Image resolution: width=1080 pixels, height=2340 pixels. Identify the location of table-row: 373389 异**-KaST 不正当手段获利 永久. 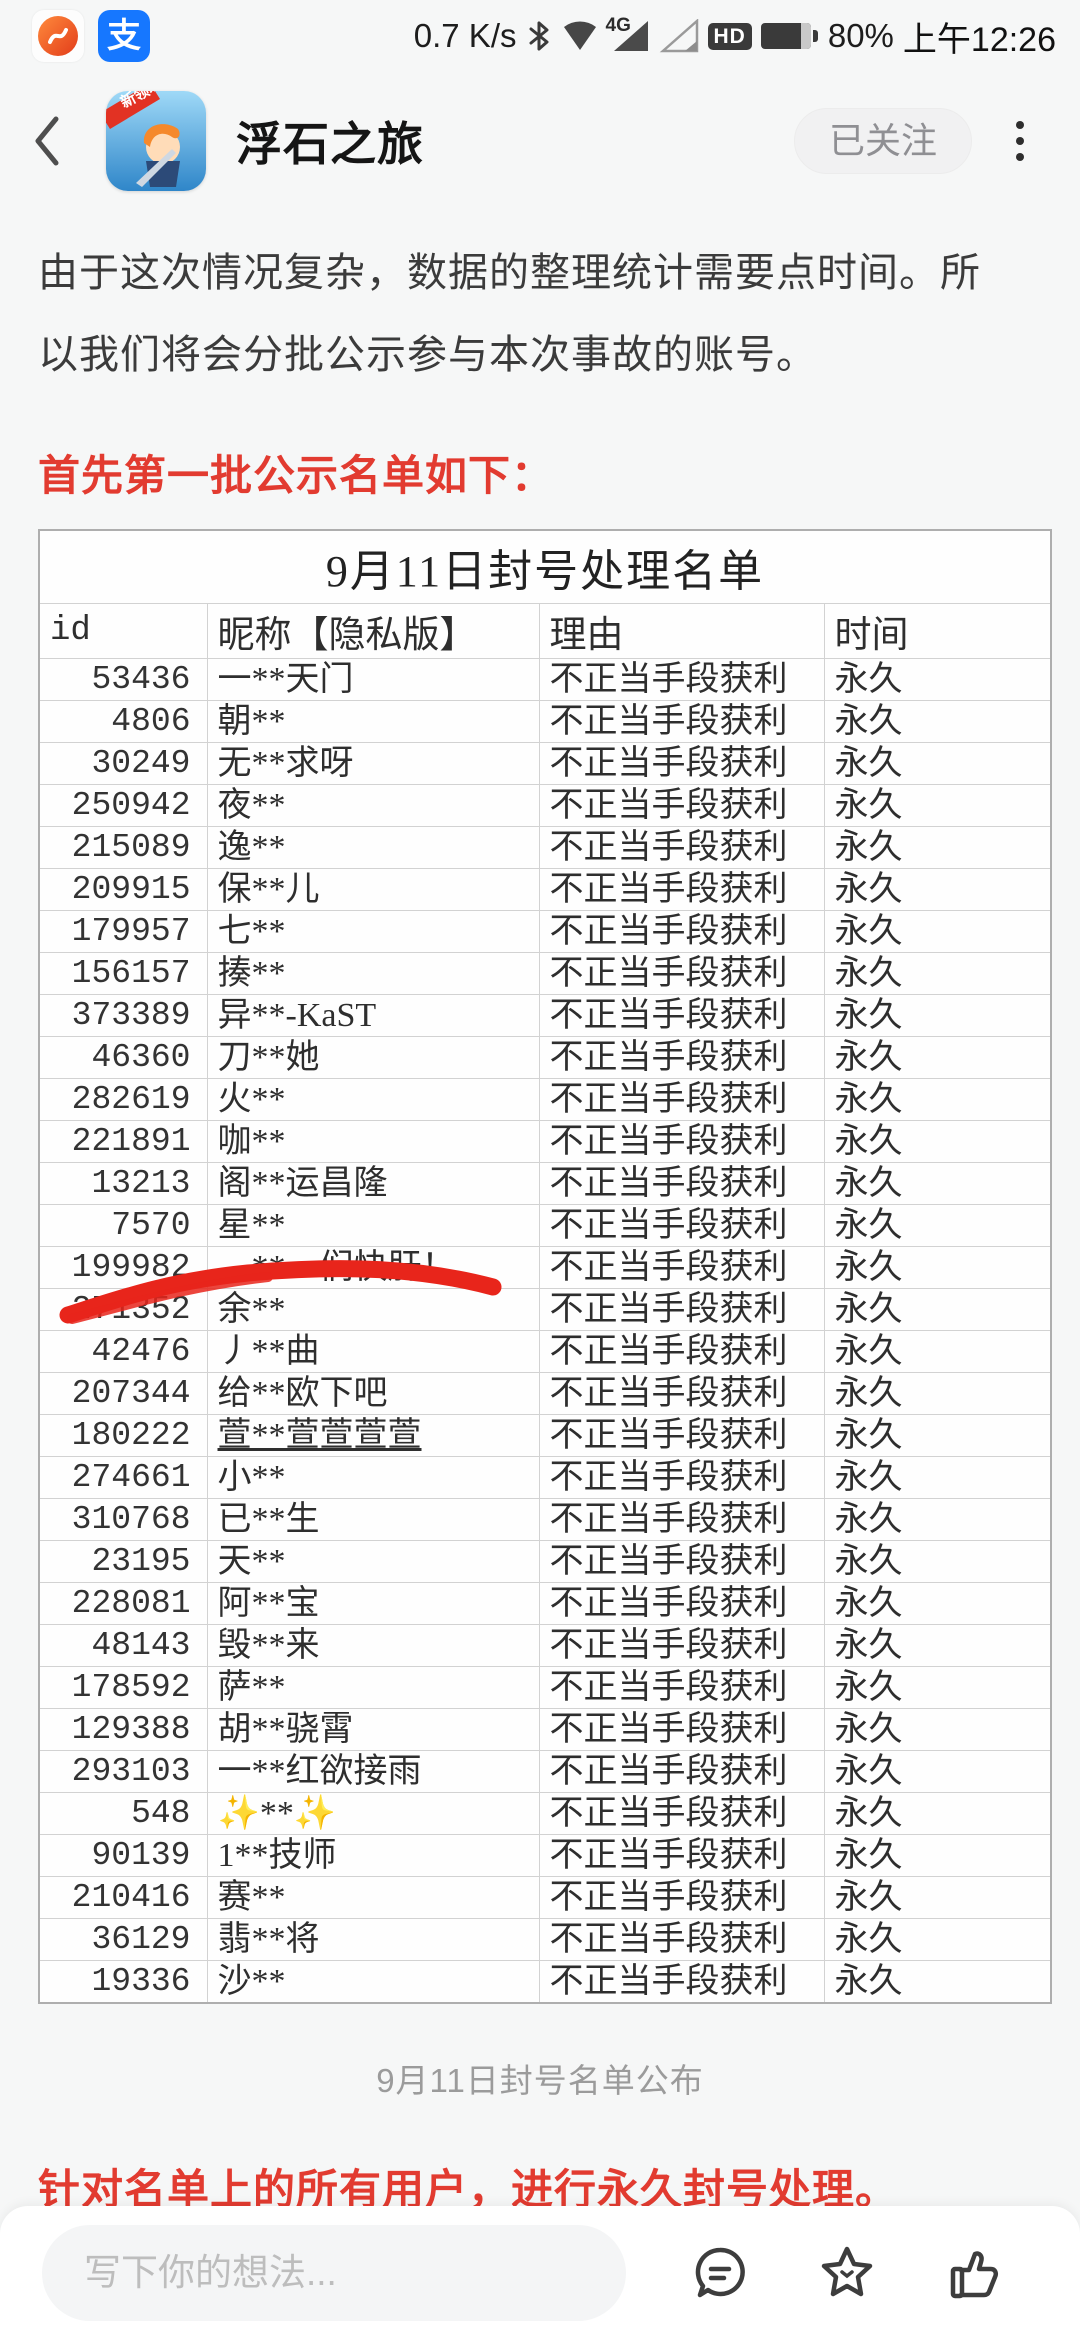
(545, 1015).